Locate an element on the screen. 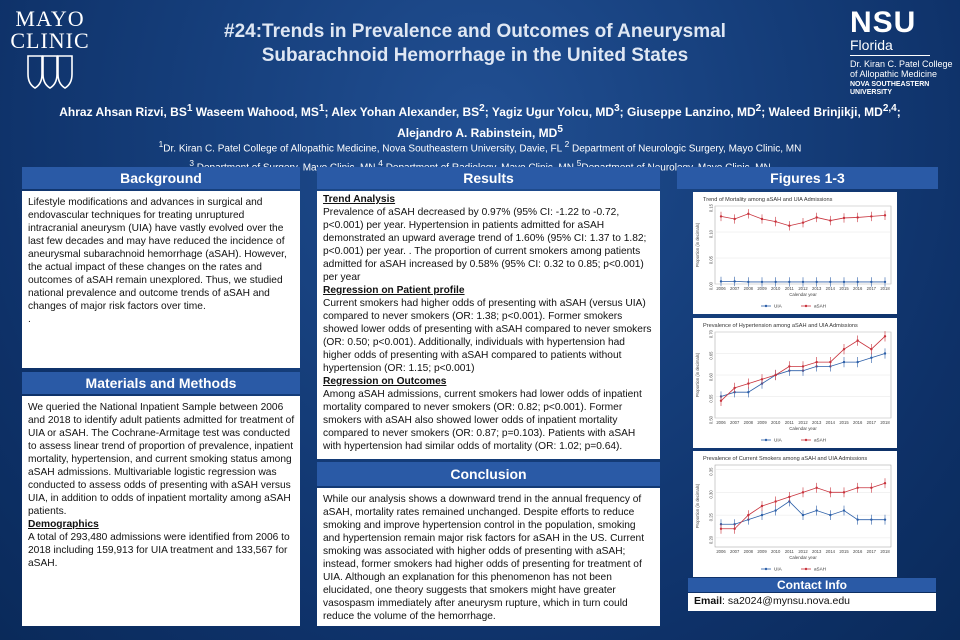  regression-profile-heading: Regression on Patient profile is located at coordinates (394, 290).